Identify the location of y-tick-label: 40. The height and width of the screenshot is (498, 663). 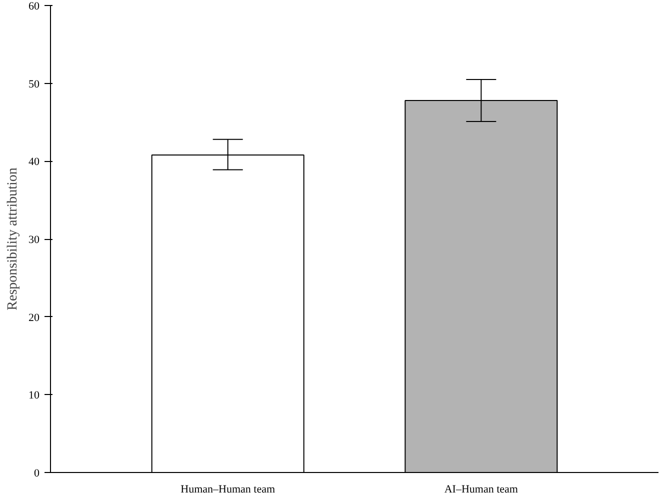
(34, 162).